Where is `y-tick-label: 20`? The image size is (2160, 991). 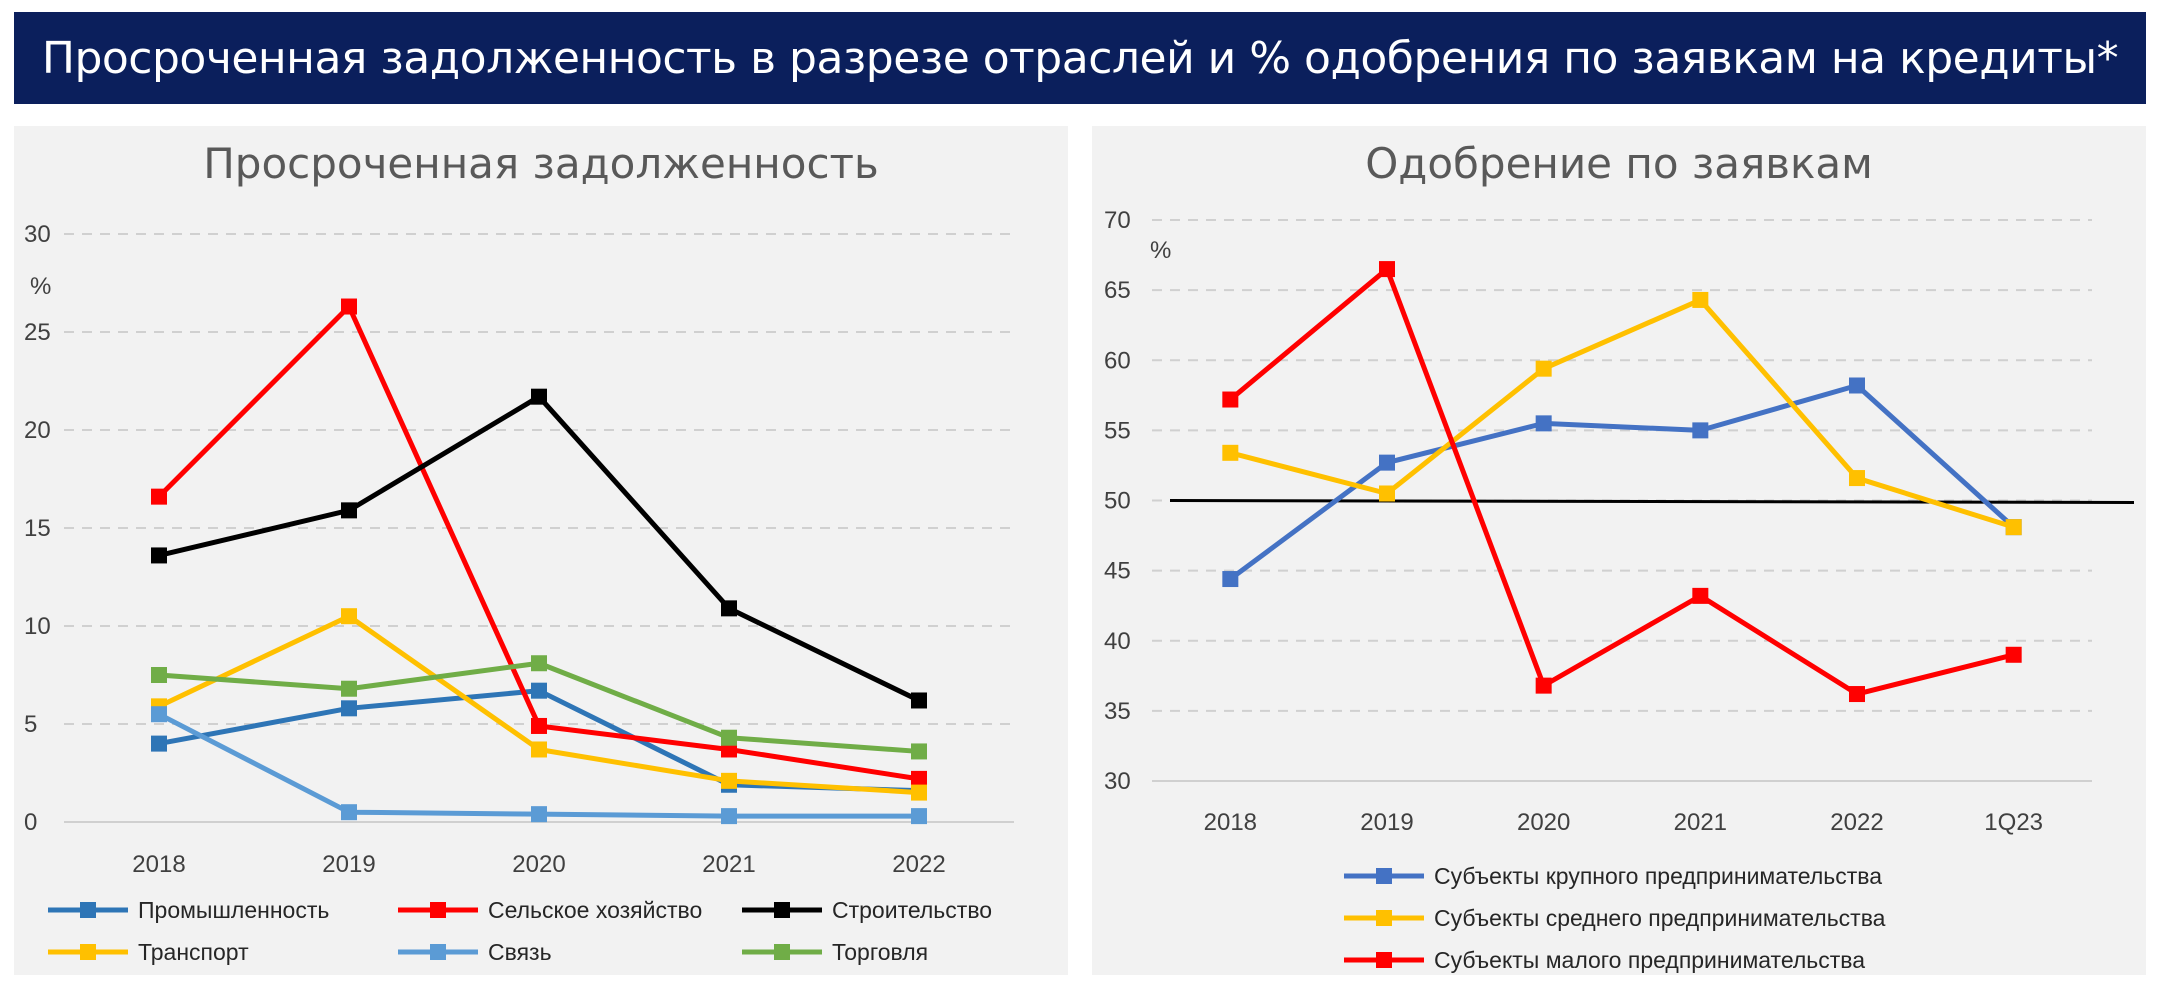
y-tick-label: 20 is located at coordinates (37, 430).